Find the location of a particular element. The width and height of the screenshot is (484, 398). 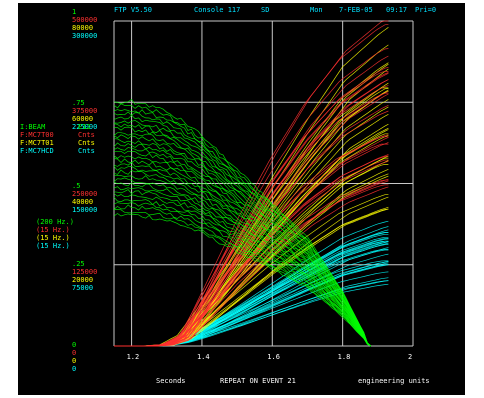

x-axis-unit: Seconds is located at coordinates (171, 381).